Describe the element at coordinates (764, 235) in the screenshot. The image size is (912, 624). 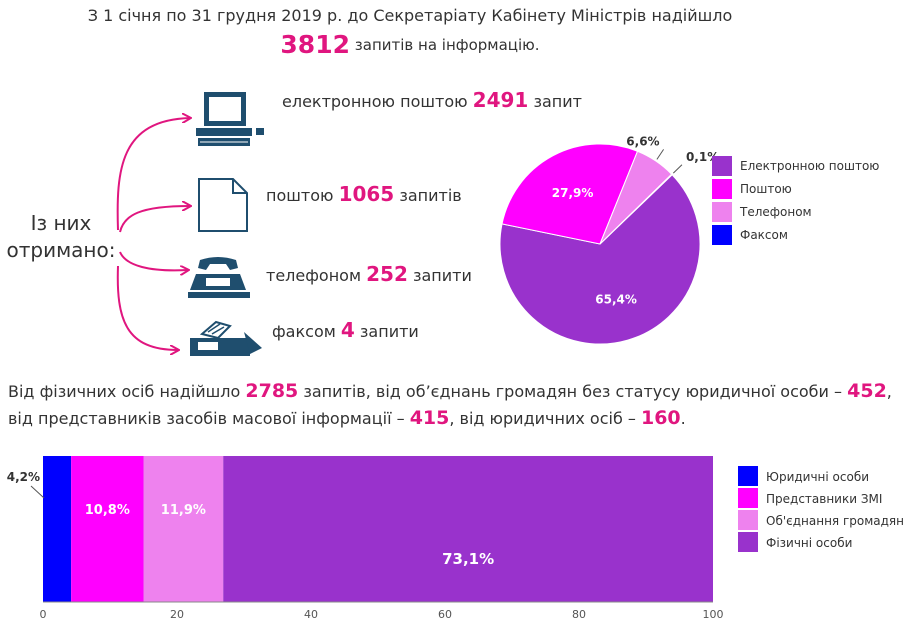
I see `pie-legend-label-3: Факсом` at that location.